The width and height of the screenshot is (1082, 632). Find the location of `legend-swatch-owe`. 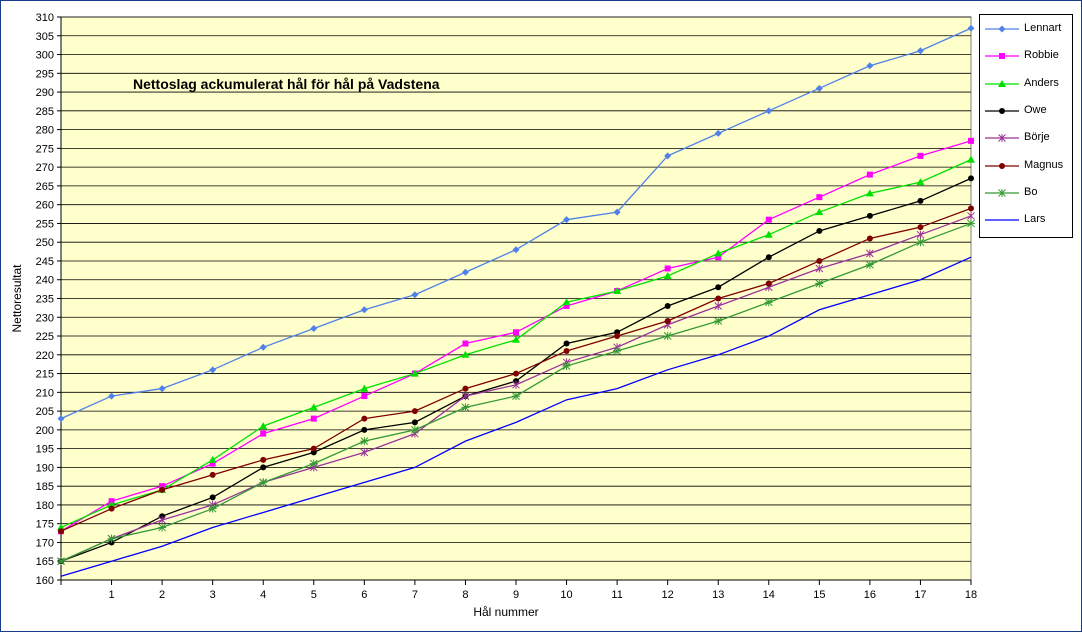

legend-swatch-owe is located at coordinates (1002, 110).